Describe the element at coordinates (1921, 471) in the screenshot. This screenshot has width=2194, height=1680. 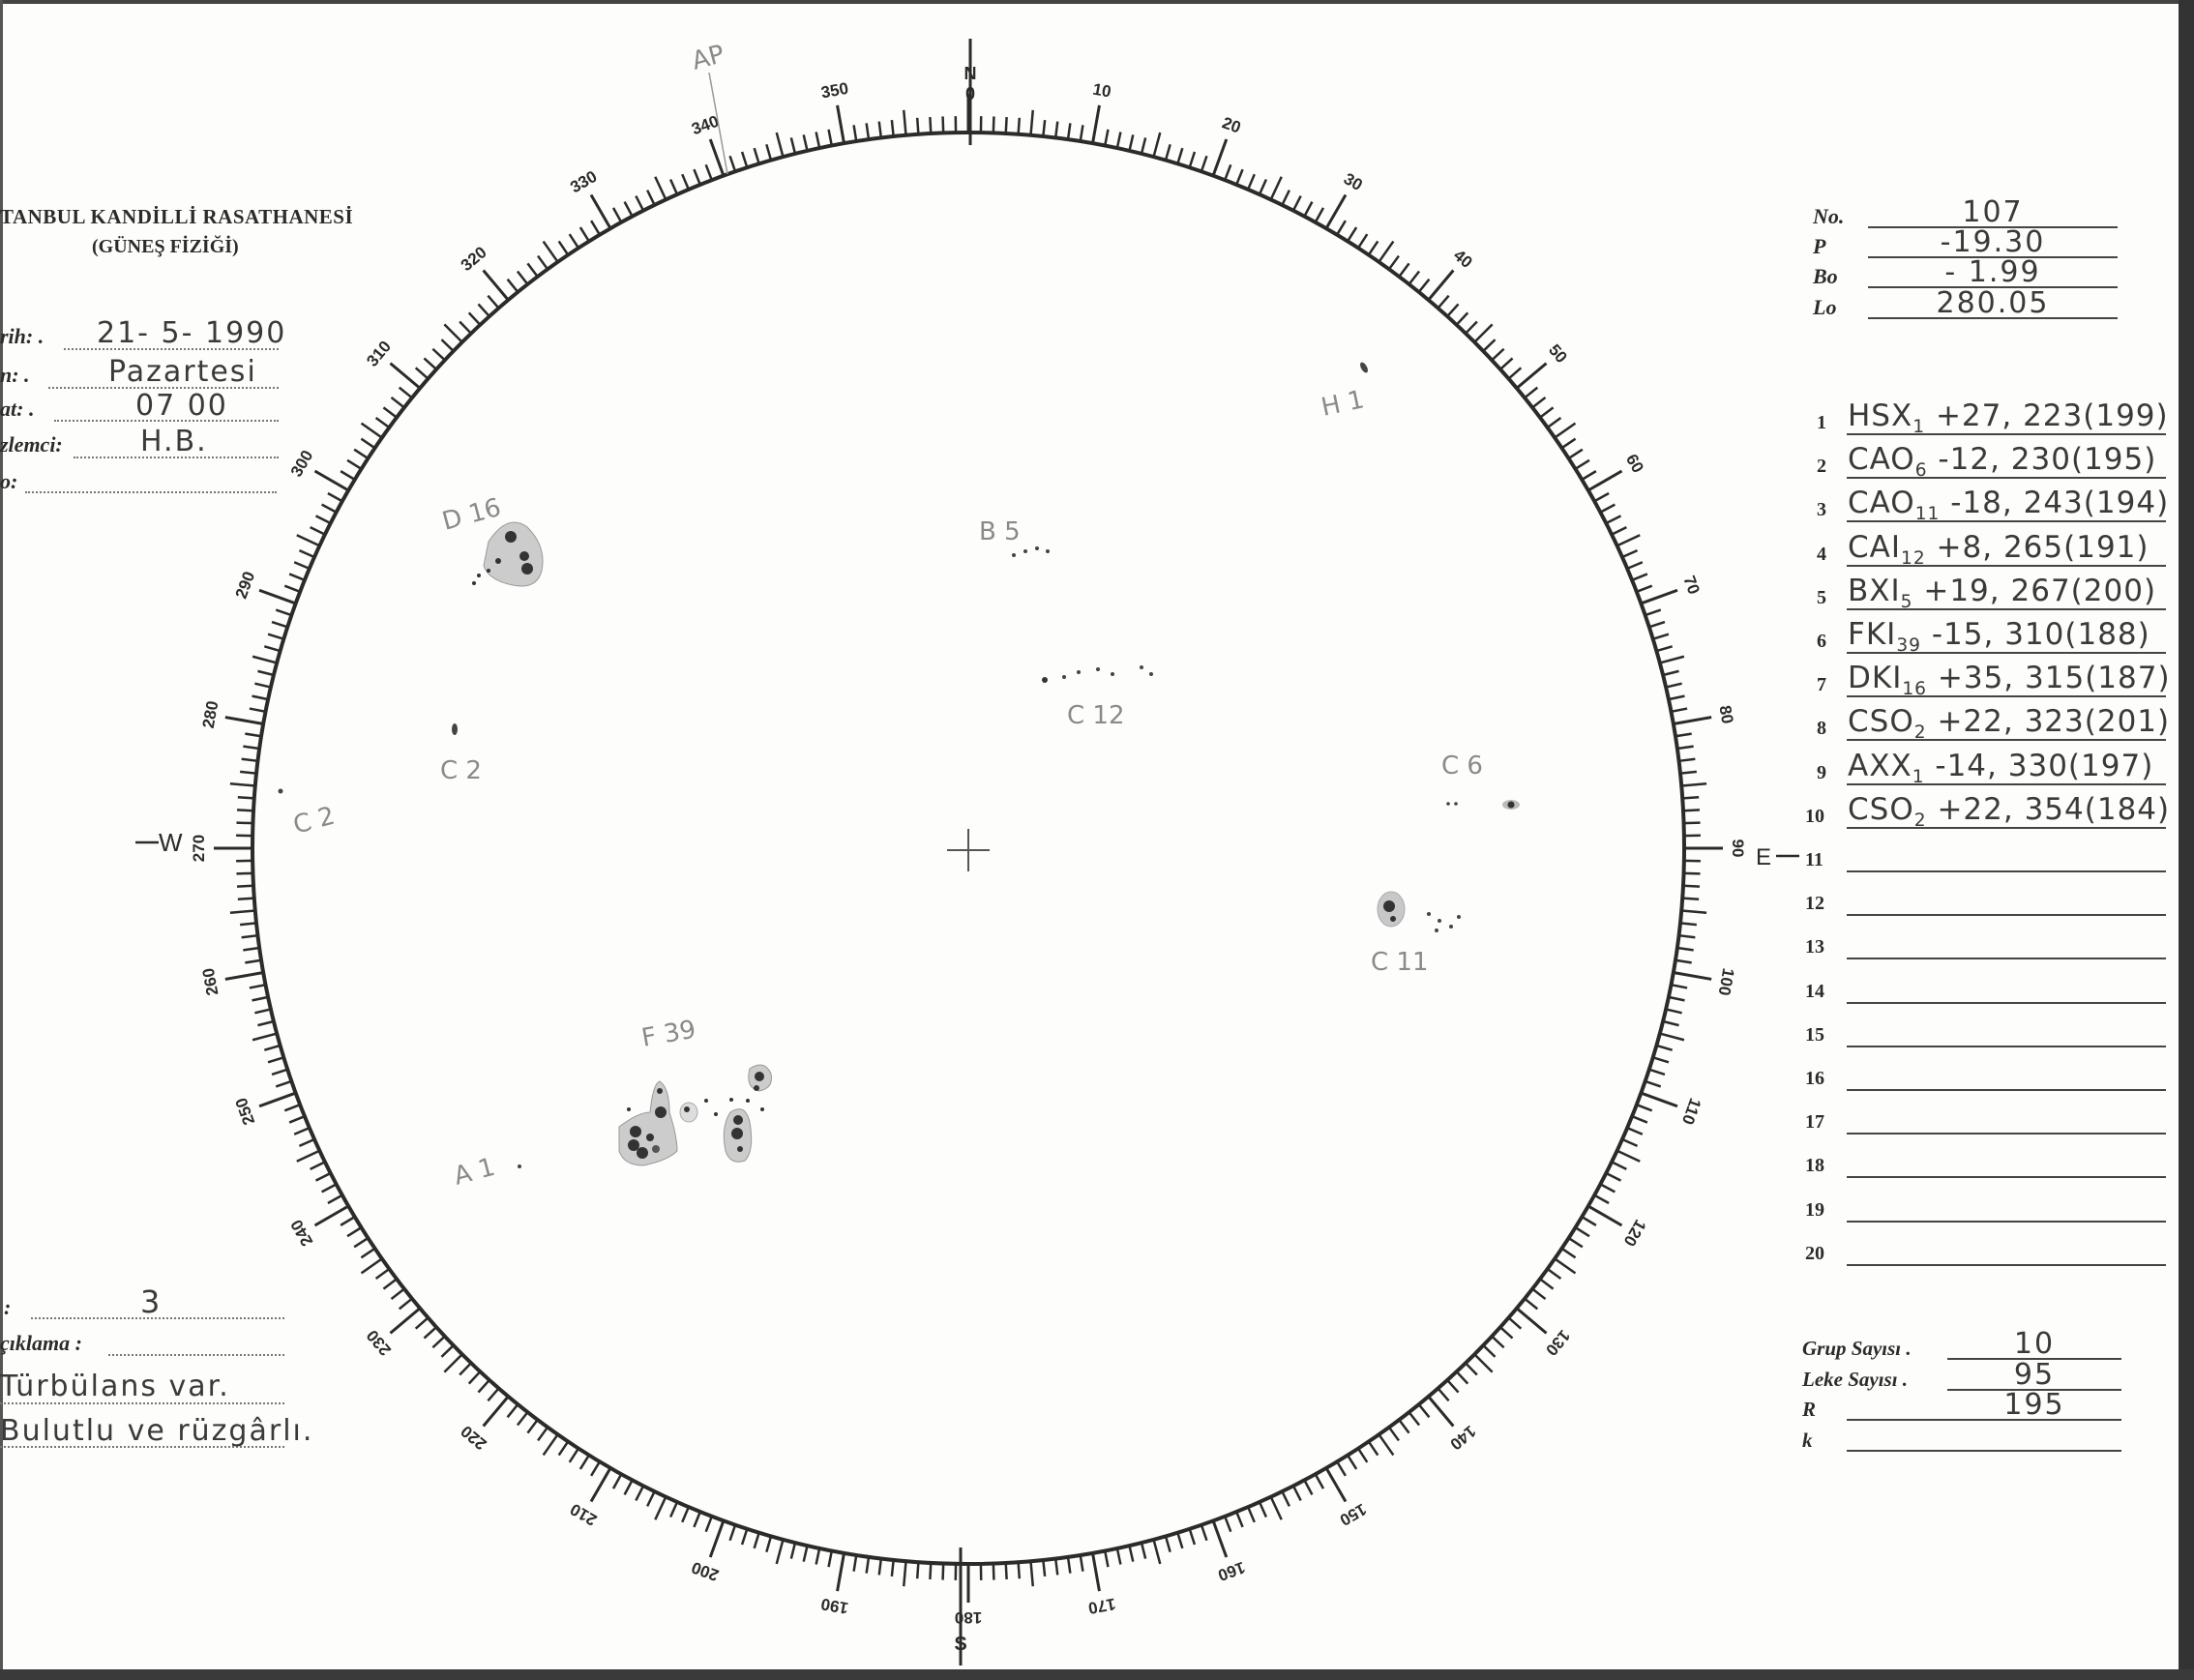
I see `group-spot-count: 6` at that location.